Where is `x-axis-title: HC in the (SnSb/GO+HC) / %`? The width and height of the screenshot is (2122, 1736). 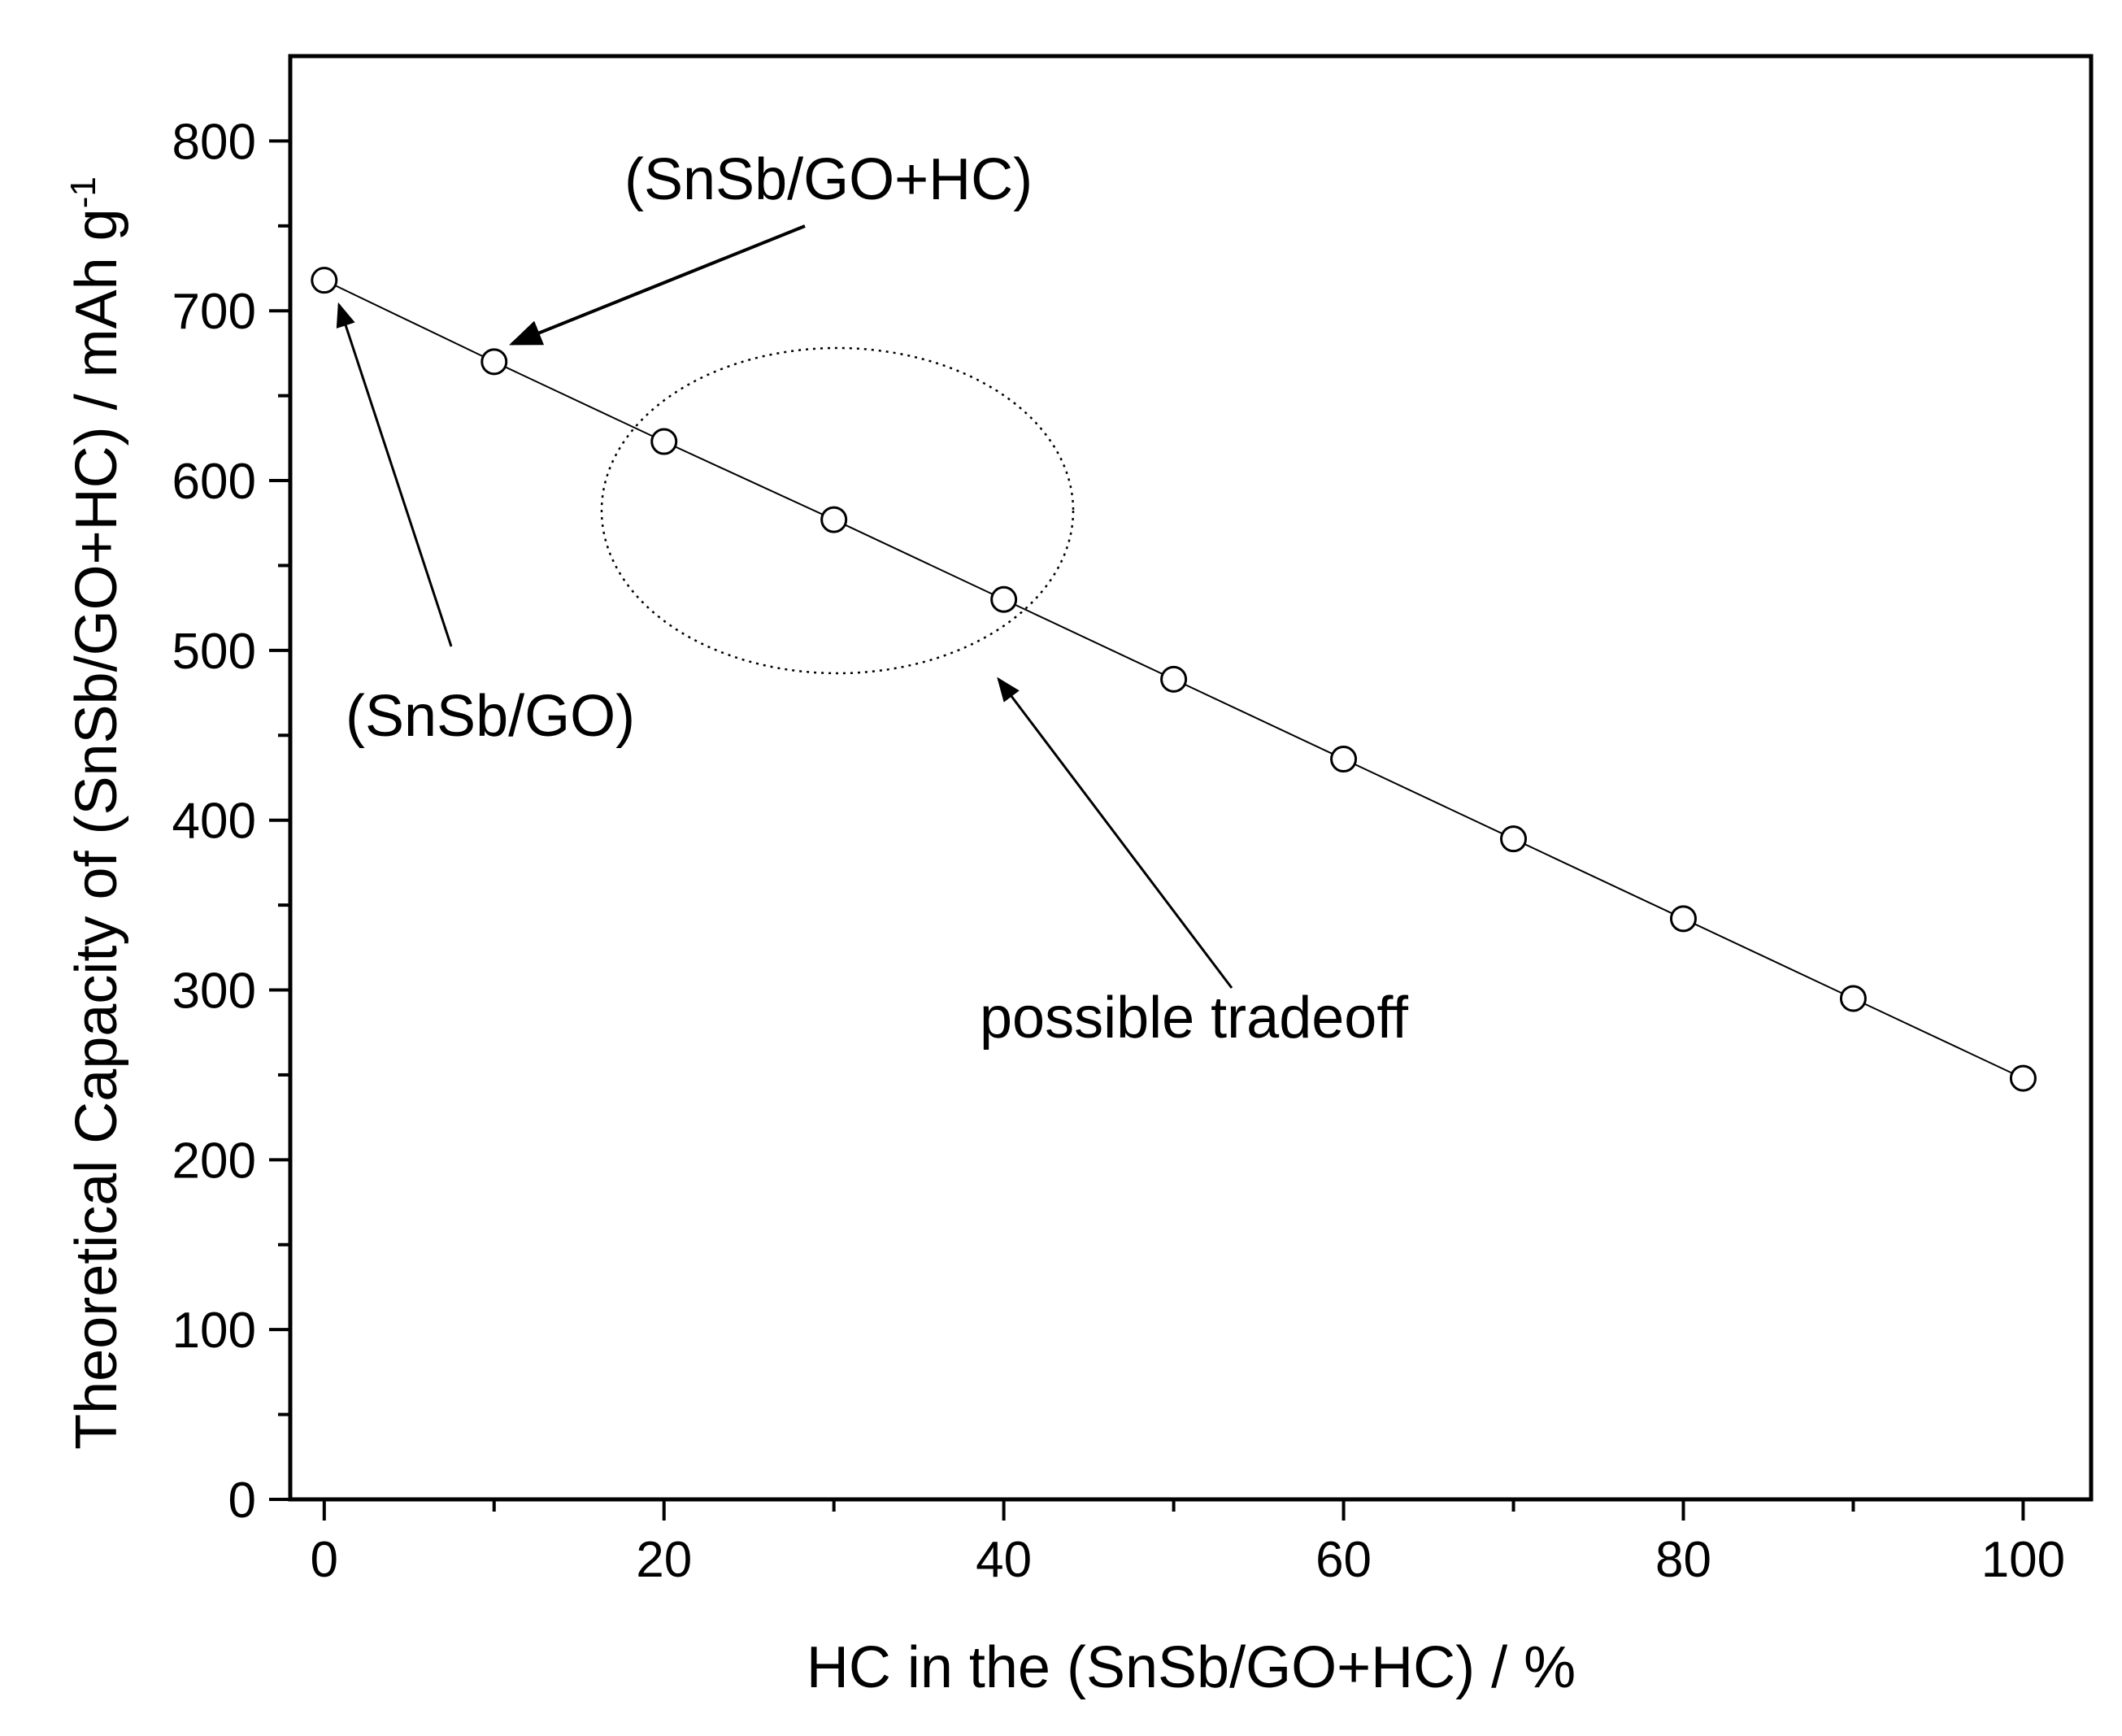
x-axis-title: HC in the (SnSb/GO+HC) / % is located at coordinates (1191, 1667).